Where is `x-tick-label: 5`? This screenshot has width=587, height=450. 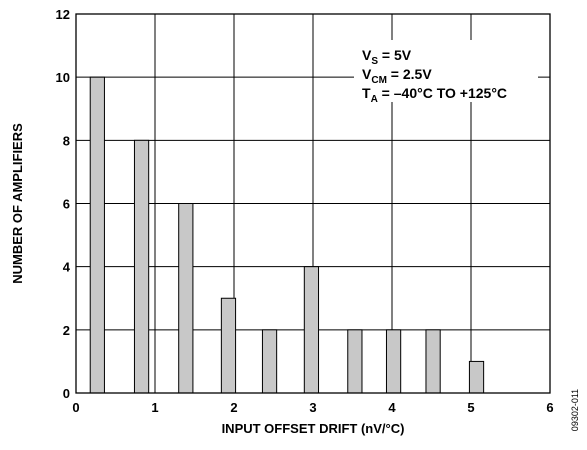 x-tick-label: 5 is located at coordinates (470, 407).